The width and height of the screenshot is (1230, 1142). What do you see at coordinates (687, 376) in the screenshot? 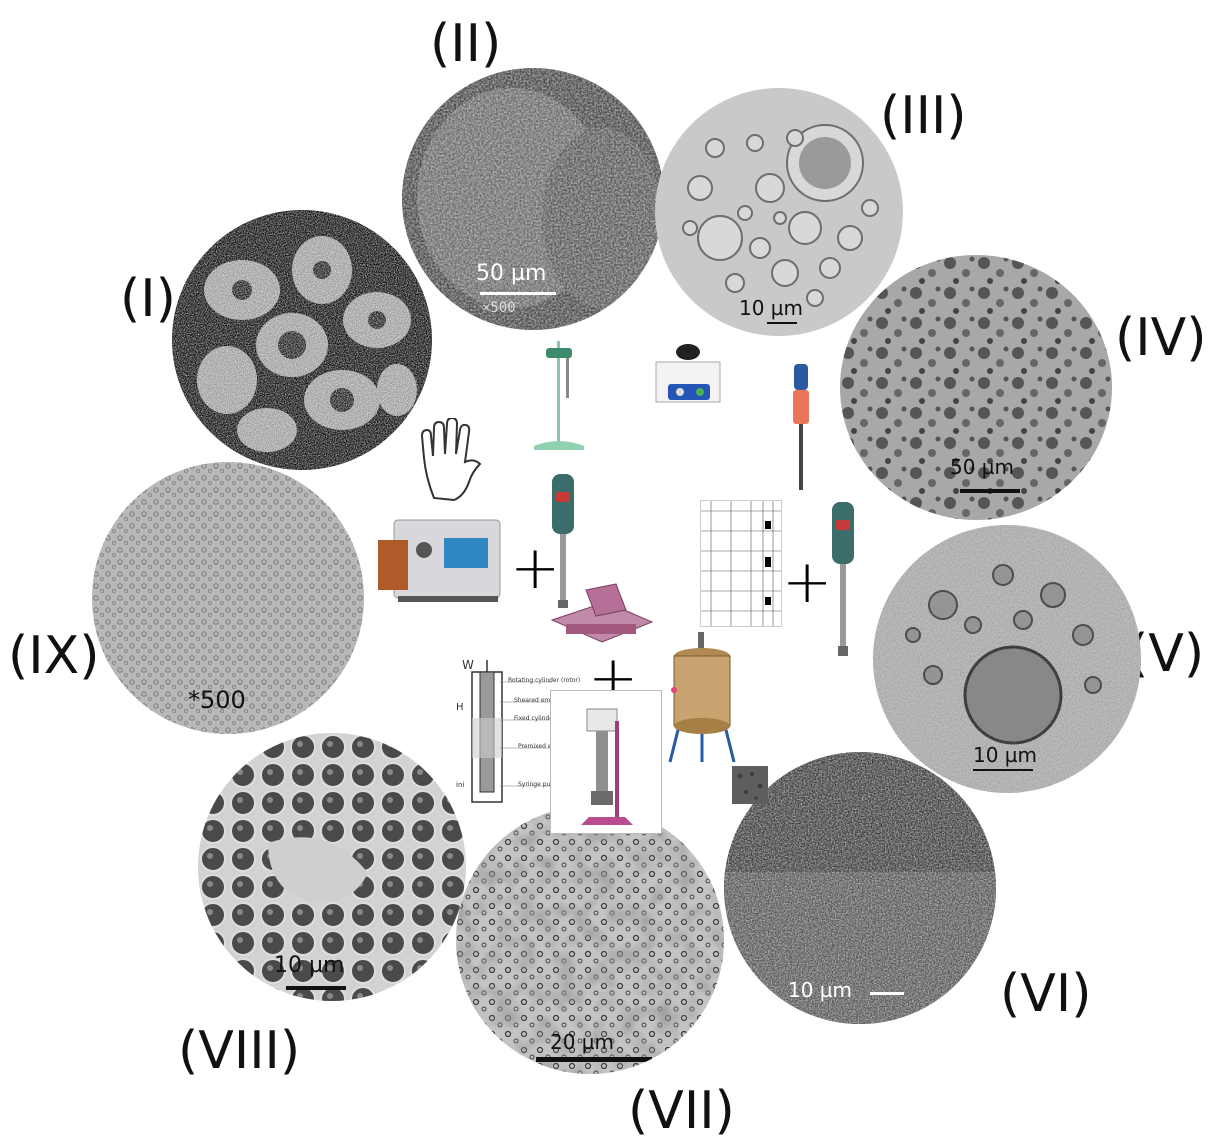
I see `vortex-mixer-icon` at bounding box center [687, 376].